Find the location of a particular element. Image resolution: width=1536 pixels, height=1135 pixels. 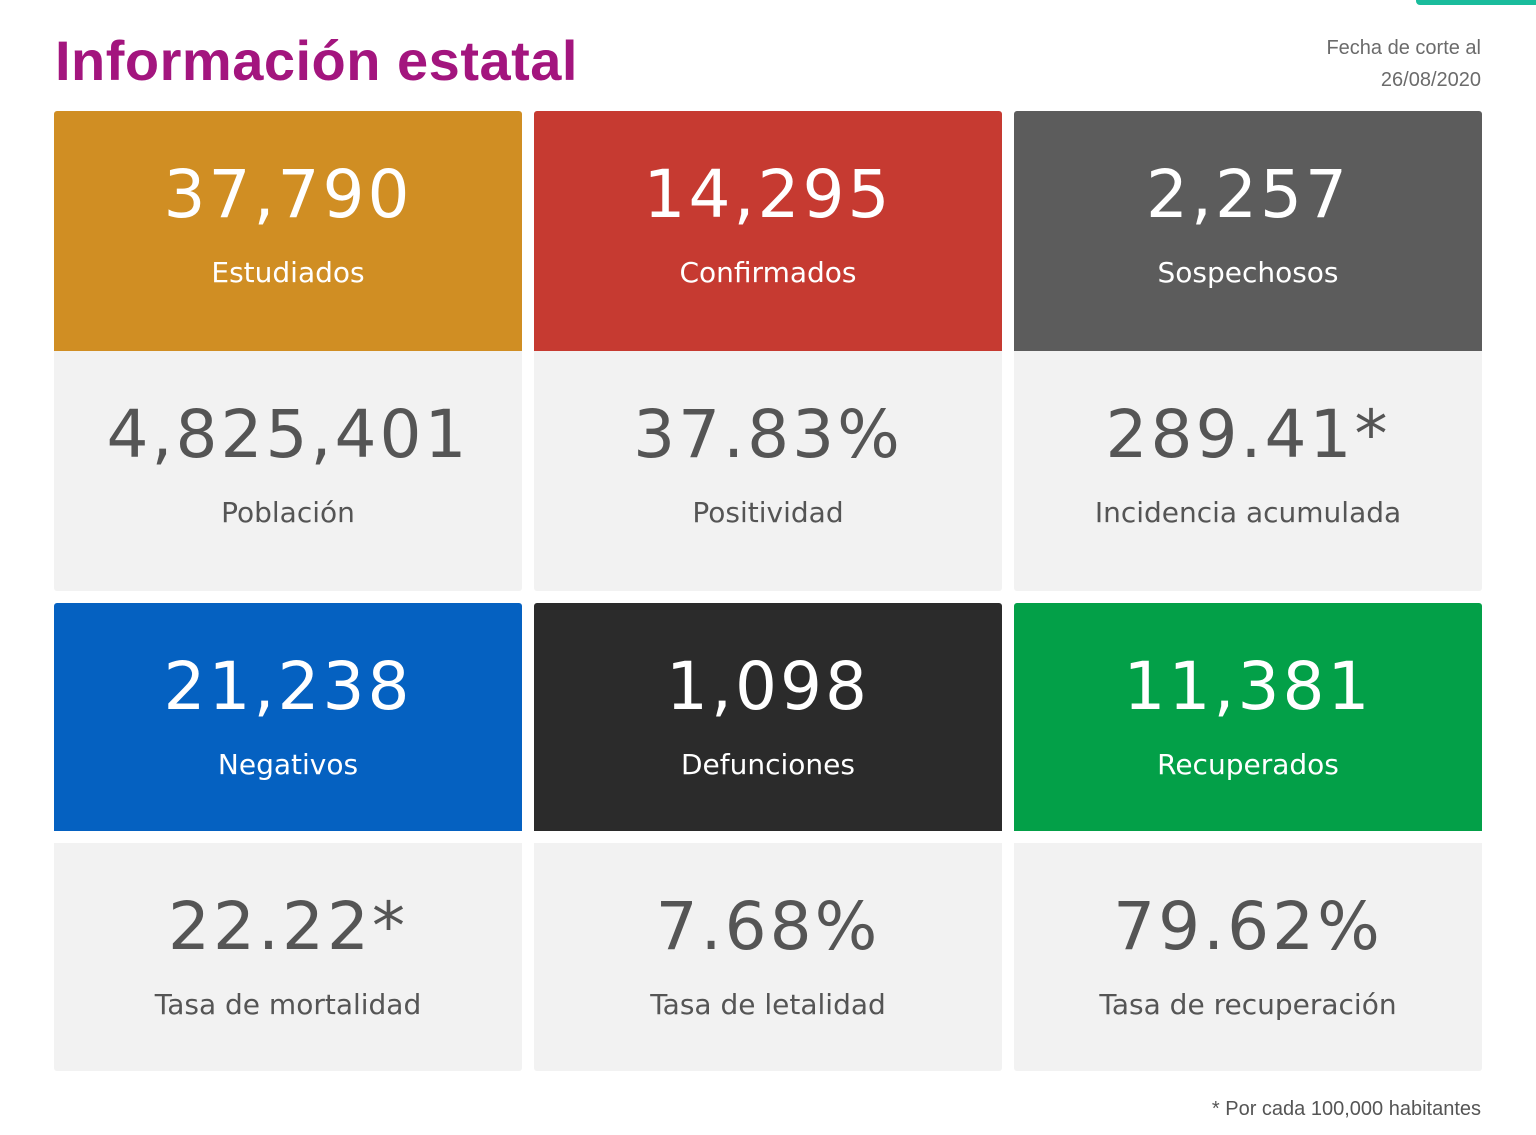

card-tasa-recuperacion: 79.62% Tasa de recuperación is located at coordinates (1248, 957).